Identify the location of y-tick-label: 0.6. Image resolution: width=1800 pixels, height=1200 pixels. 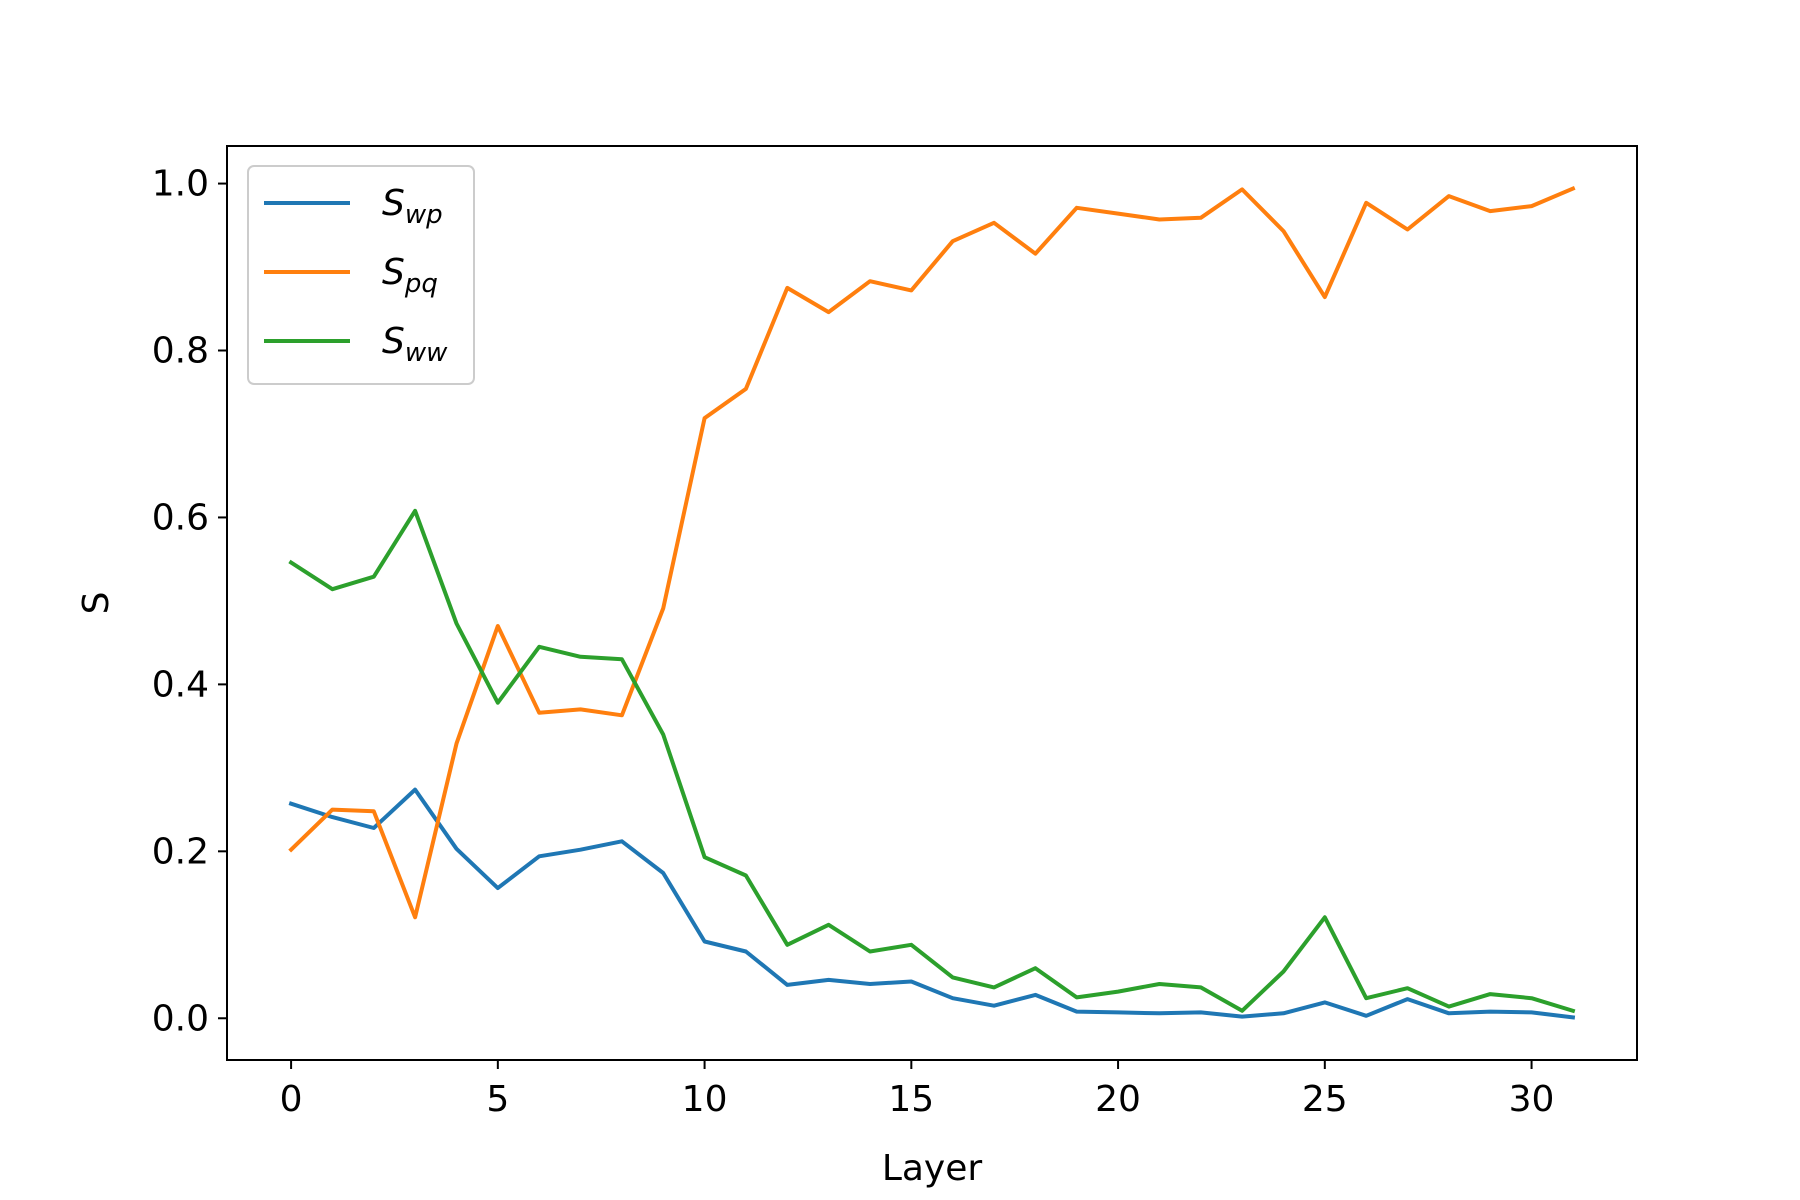
(180, 517).